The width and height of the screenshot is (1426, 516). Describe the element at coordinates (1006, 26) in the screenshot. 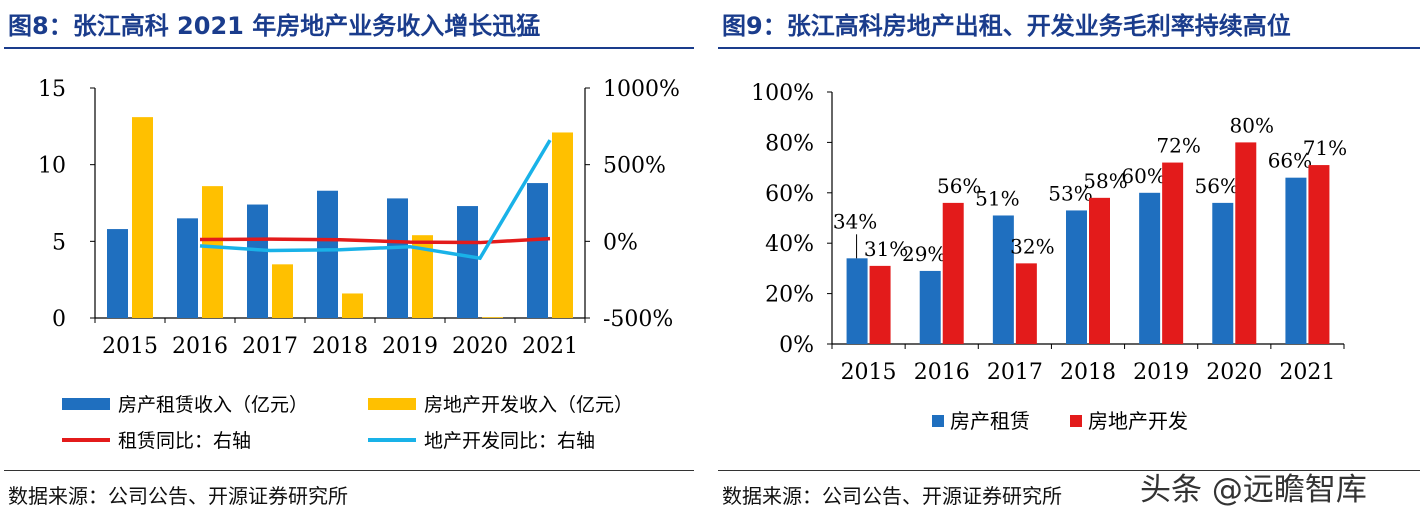

I see `figure-9-title: 图9：张江高科房地产出租、开发业务毛利率持续高位` at that location.